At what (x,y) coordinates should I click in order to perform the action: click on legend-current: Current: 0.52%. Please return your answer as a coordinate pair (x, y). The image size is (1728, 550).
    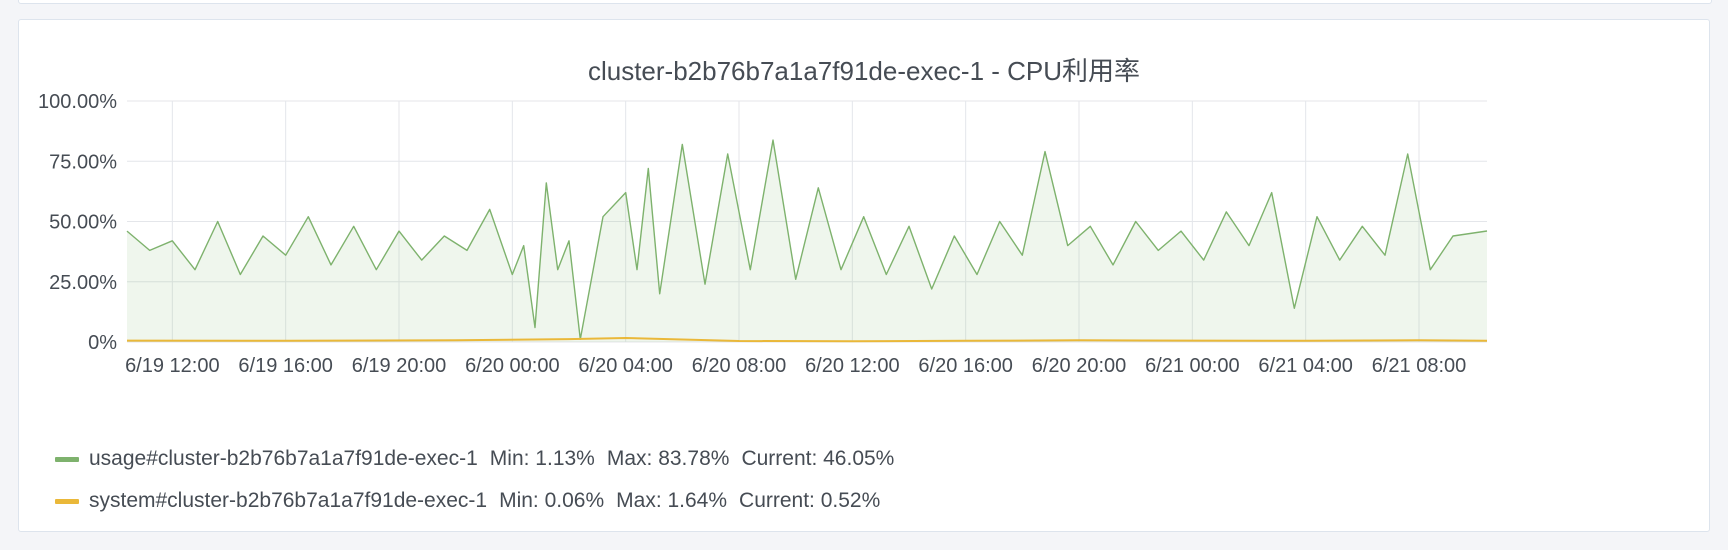
    Looking at the image, I should click on (810, 500).